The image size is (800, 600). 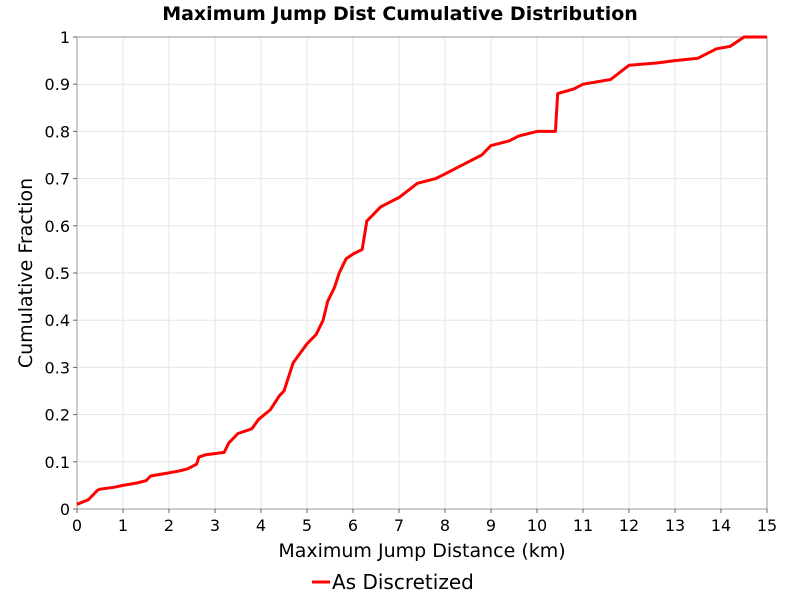 I want to click on x-tick-label: 14, so click(x=721, y=525).